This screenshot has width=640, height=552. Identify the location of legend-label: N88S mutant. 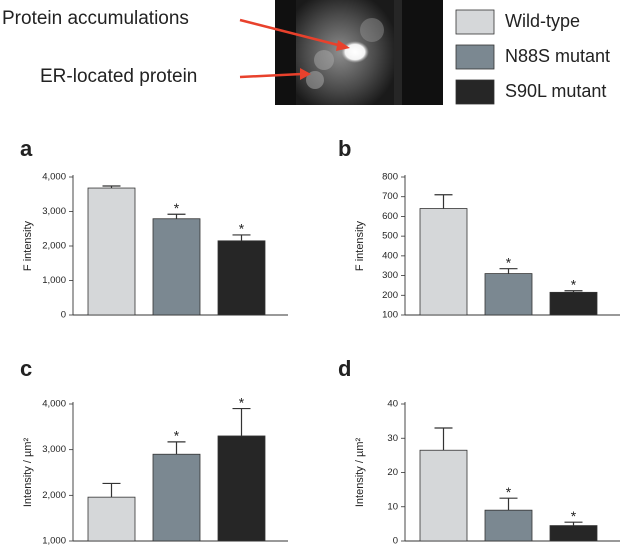
(557, 56).